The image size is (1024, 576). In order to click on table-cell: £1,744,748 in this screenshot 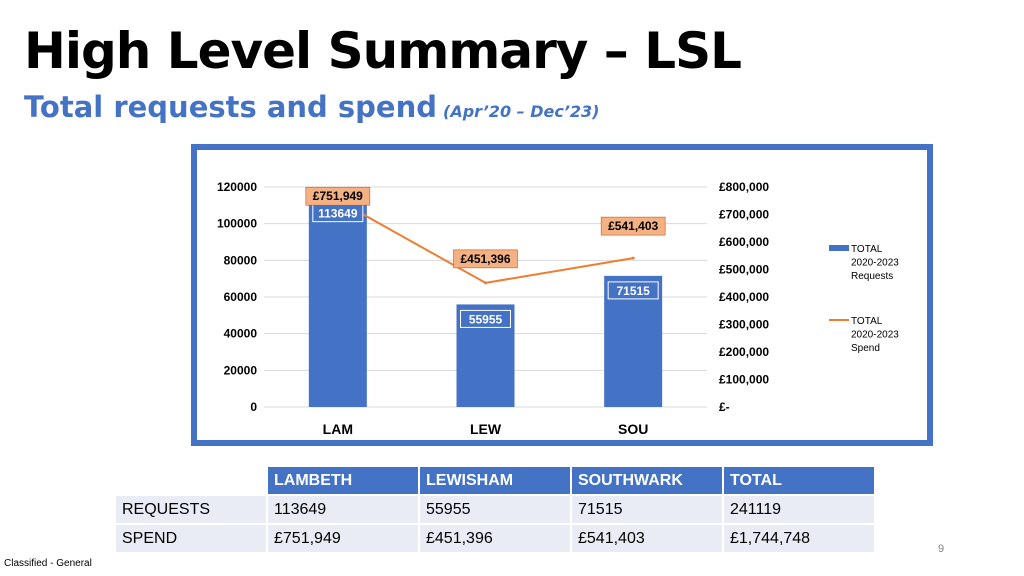, I will do `click(799, 538)`.